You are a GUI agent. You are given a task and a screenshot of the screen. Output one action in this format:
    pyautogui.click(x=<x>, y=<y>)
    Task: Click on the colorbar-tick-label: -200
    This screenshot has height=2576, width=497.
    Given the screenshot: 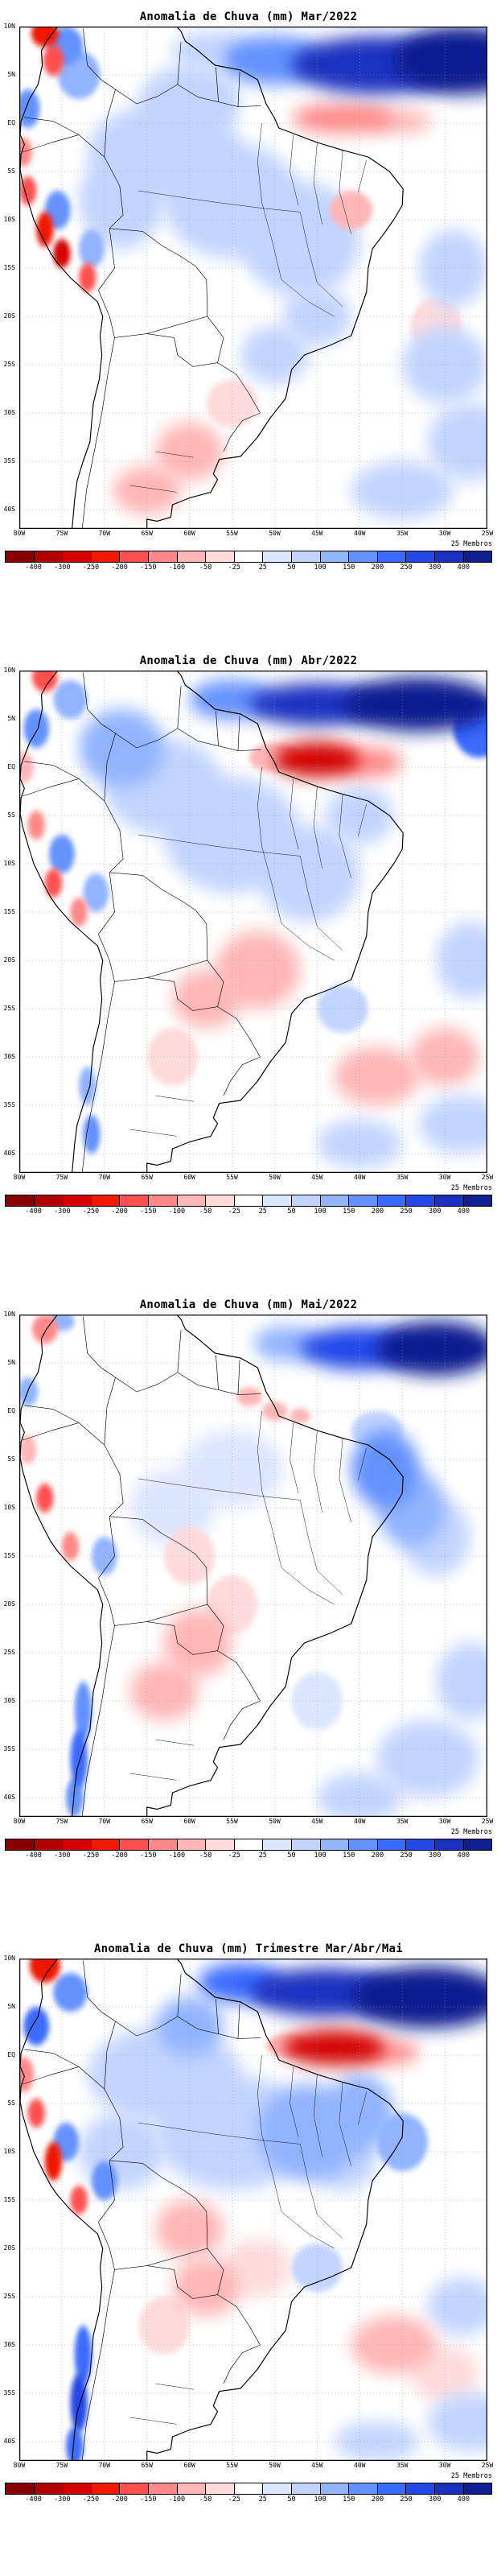 What is the action you would take?
    pyautogui.click(x=119, y=1212)
    